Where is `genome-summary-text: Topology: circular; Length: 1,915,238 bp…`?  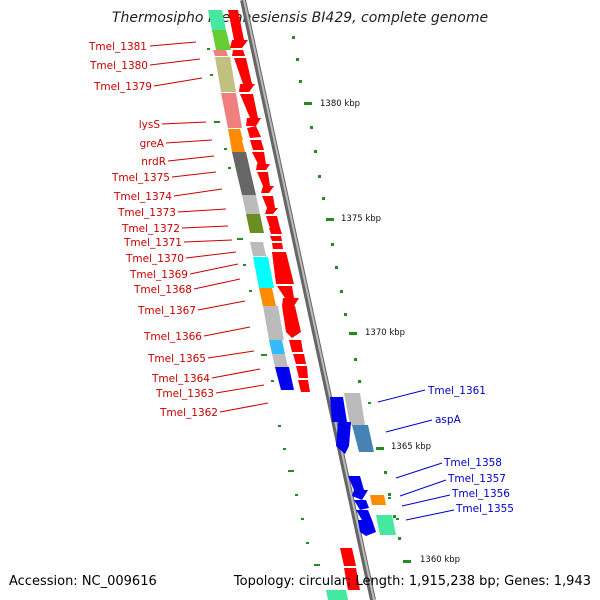
genome-summary-text: Topology: circular; Length: 1,915,238 bp… is located at coordinates (412, 581).